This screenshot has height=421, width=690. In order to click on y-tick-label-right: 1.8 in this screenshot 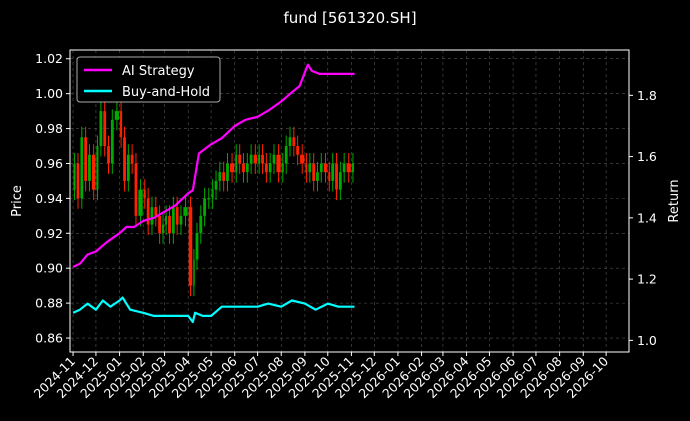, I will do `click(647, 95)`.